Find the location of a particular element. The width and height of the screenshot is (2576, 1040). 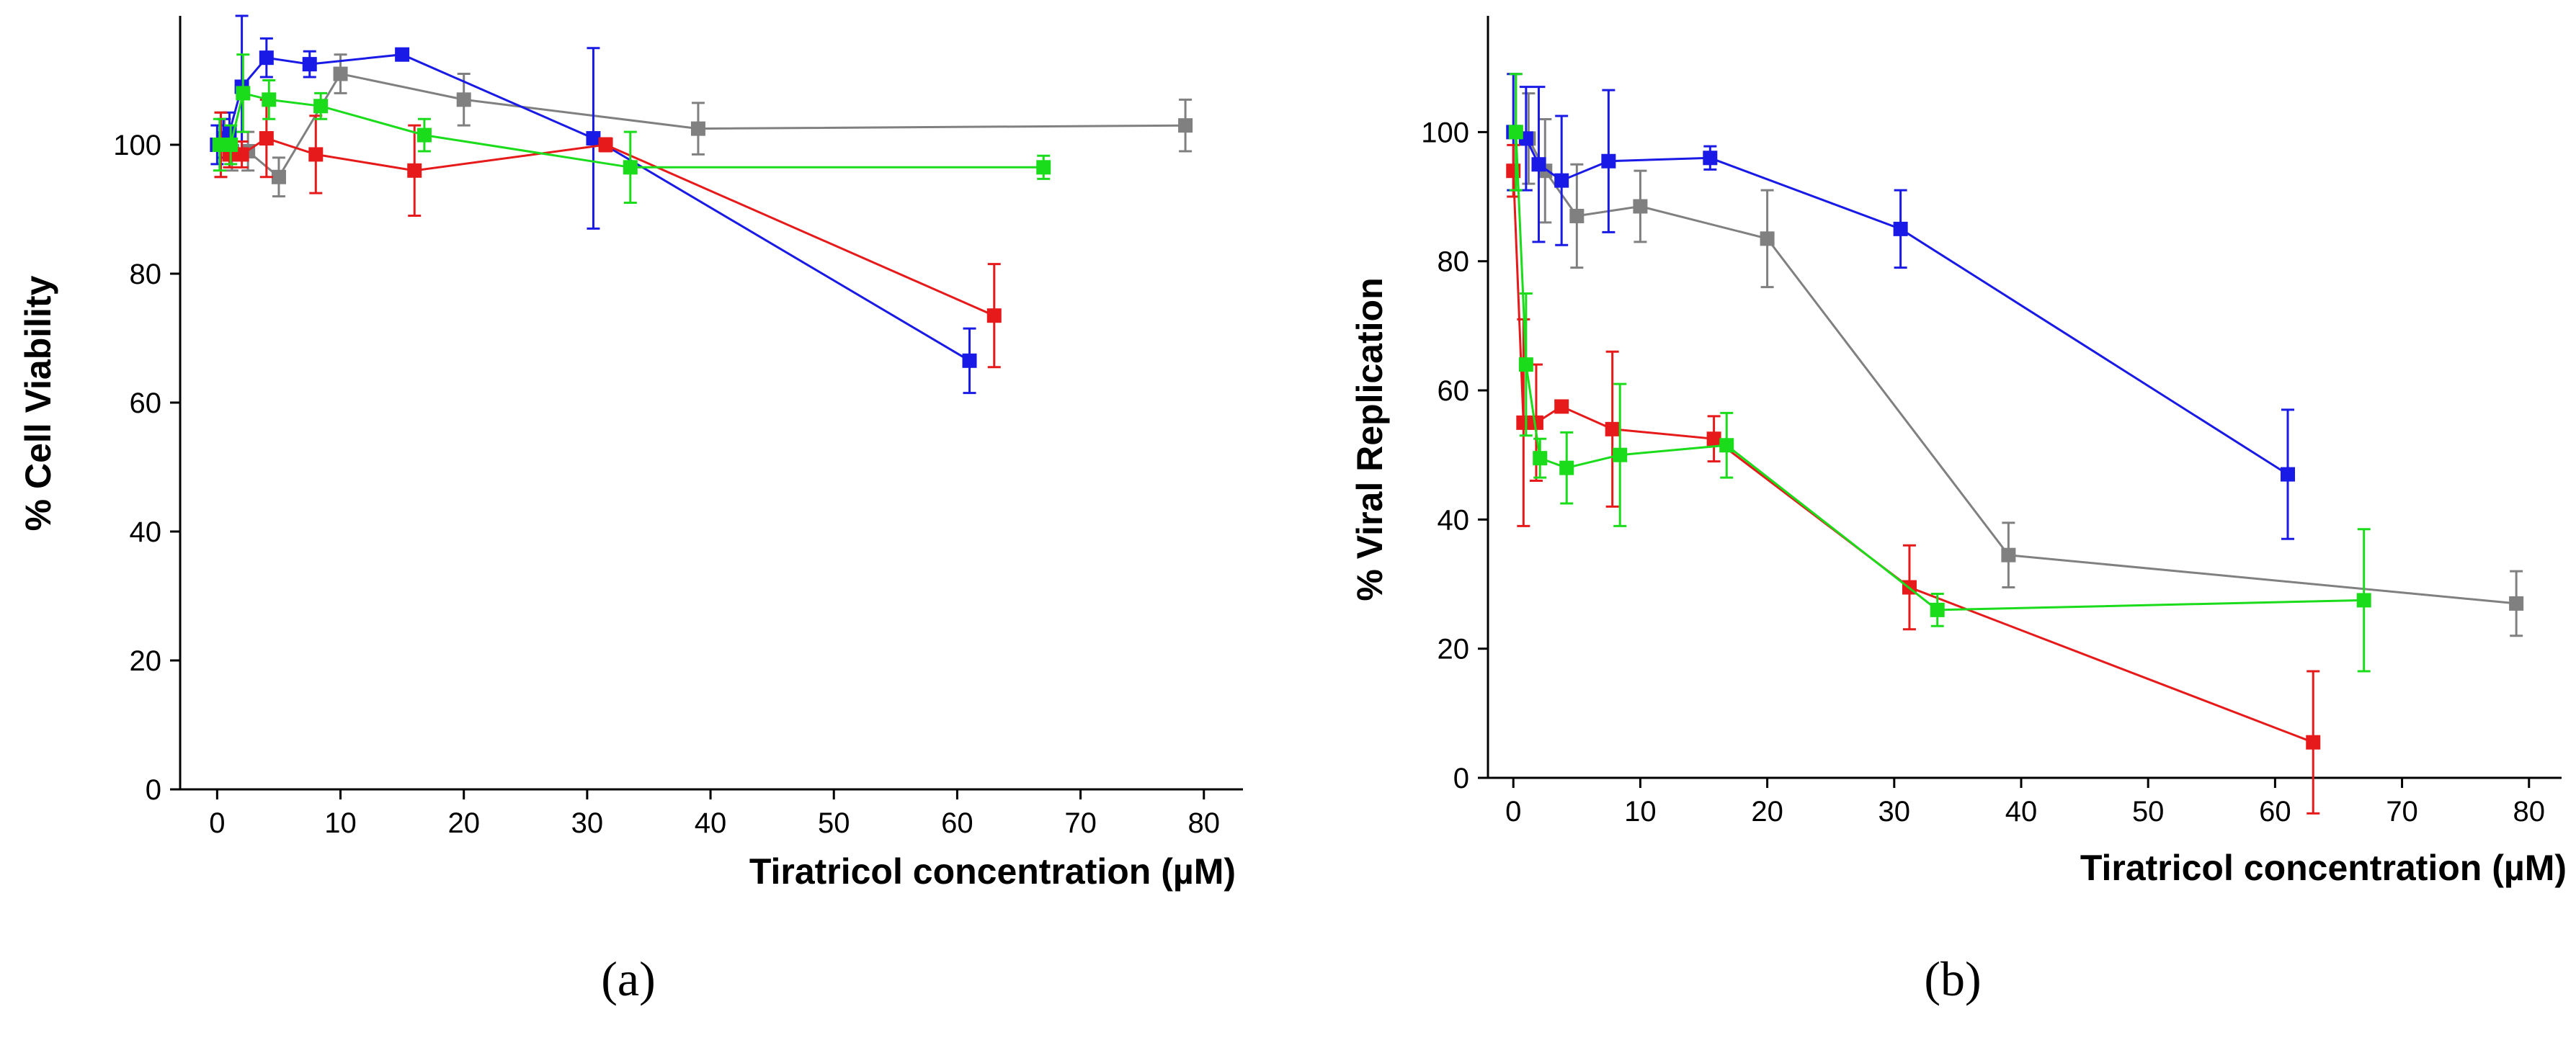

panel-a-x-tick-label: 20 is located at coordinates (463, 823).